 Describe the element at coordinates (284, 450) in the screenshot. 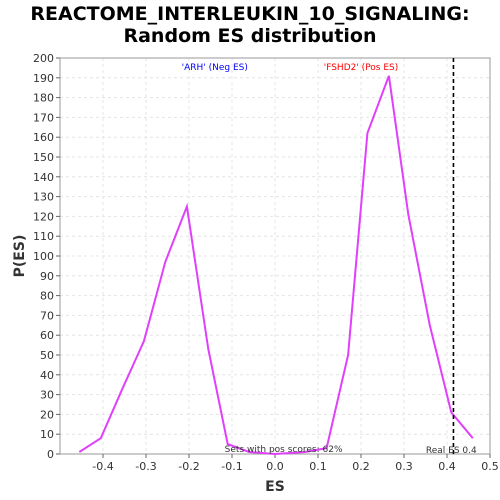

I see `pos-scores-footer: Sets with pos scores: 62%` at that location.